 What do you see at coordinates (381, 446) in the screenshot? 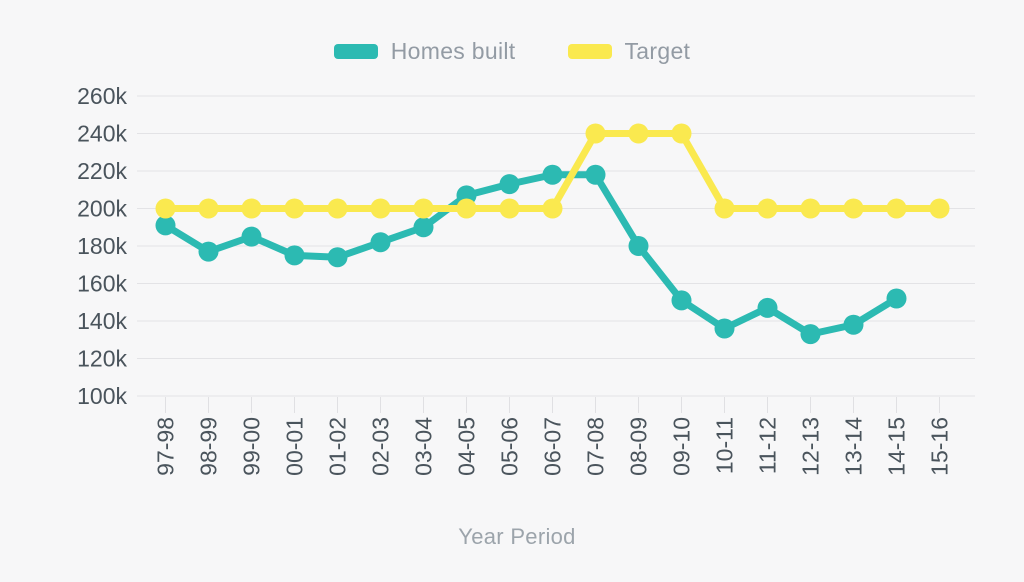
I see `x-axis-tick-label: 02-03` at bounding box center [381, 446].